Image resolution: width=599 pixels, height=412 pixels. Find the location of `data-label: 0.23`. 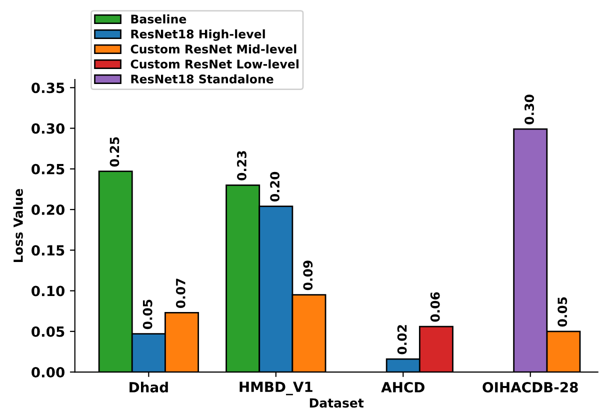

data-label: 0.23 is located at coordinates (241, 165).